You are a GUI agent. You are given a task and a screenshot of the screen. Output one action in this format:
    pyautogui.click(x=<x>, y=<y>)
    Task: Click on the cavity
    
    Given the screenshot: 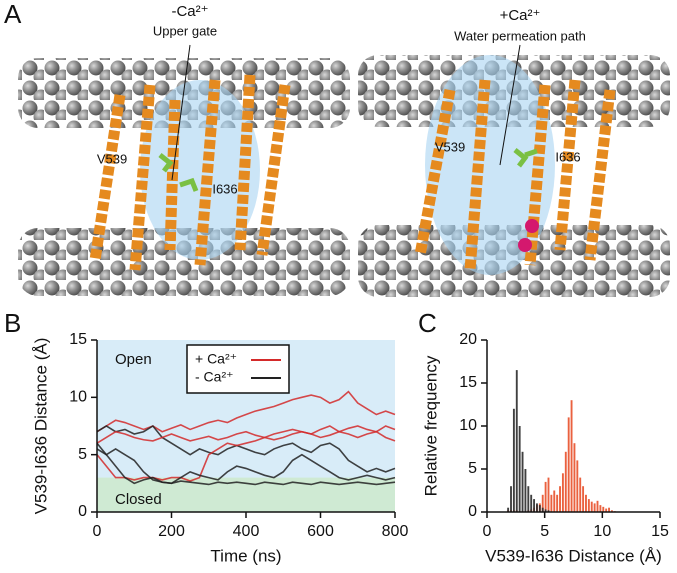 What is the action you would take?
    pyautogui.click(x=490, y=165)
    